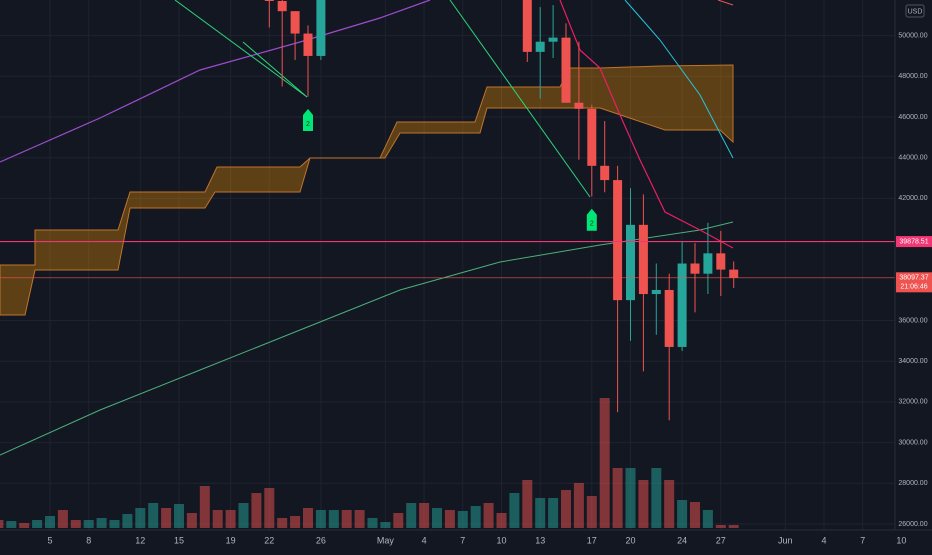  Describe the element at coordinates (912, 442) in the screenshot. I see `y-tick-label: 30000.00` at that location.